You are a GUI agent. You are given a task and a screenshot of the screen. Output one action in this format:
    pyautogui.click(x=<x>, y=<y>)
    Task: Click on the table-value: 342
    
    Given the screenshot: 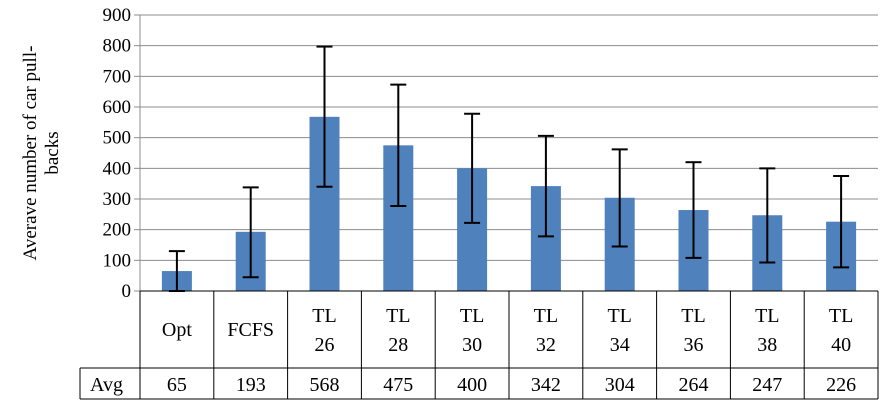 What is the action you would take?
    pyautogui.click(x=546, y=385)
    